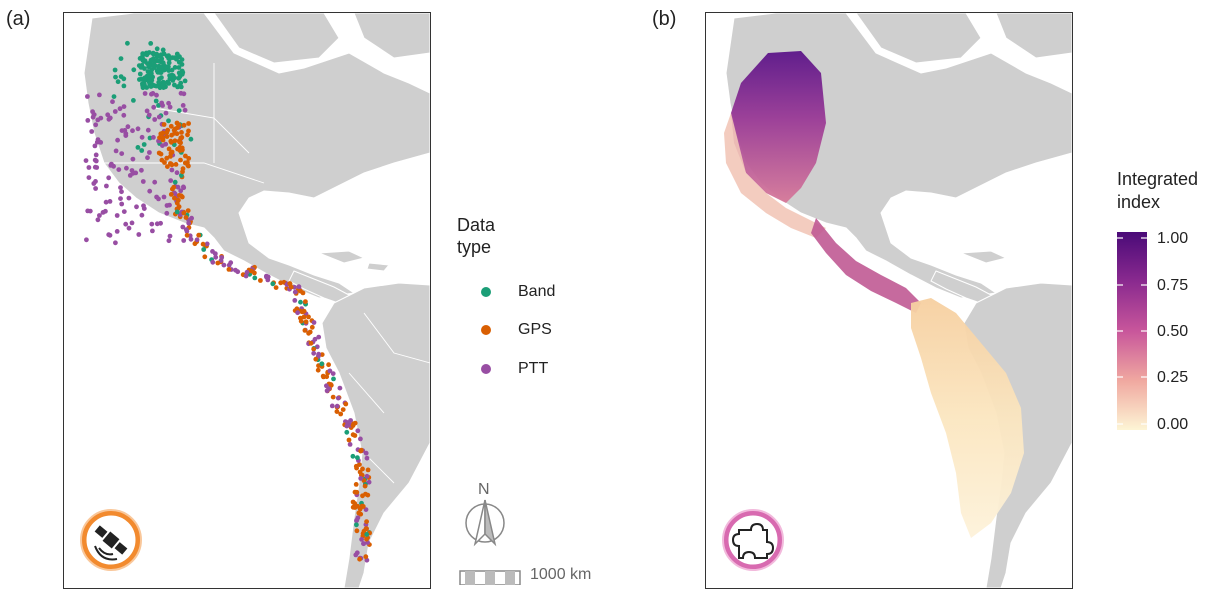 The height and width of the screenshot is (589, 1212). I want to click on legend-a-title-line2: type, so click(474, 247).